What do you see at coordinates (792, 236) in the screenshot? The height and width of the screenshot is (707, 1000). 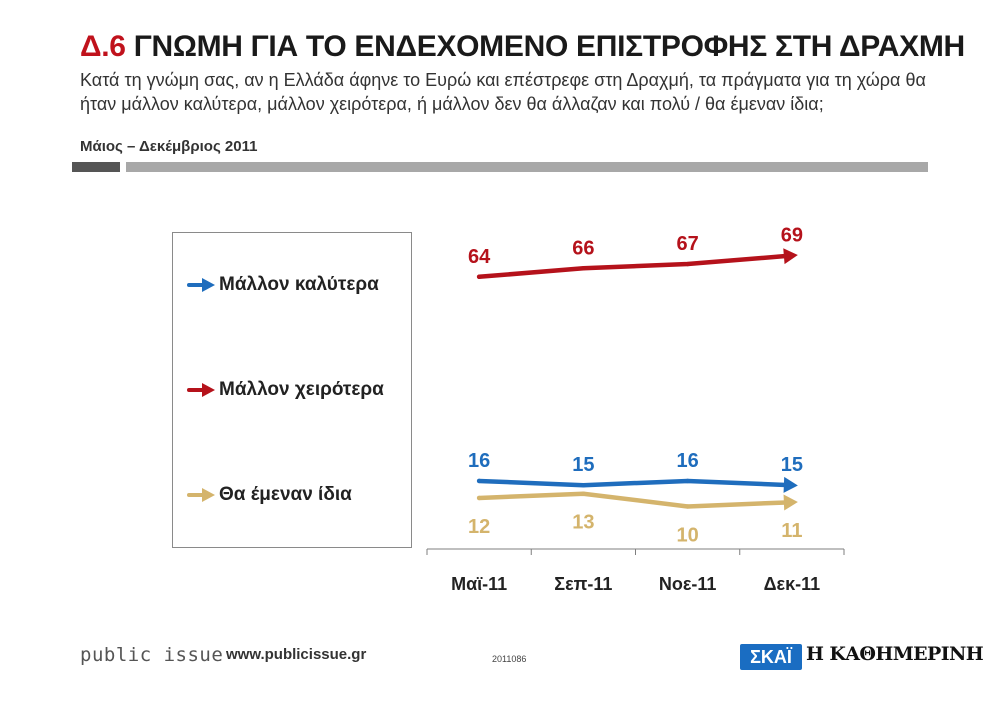 I see `data-label: 69` at bounding box center [792, 236].